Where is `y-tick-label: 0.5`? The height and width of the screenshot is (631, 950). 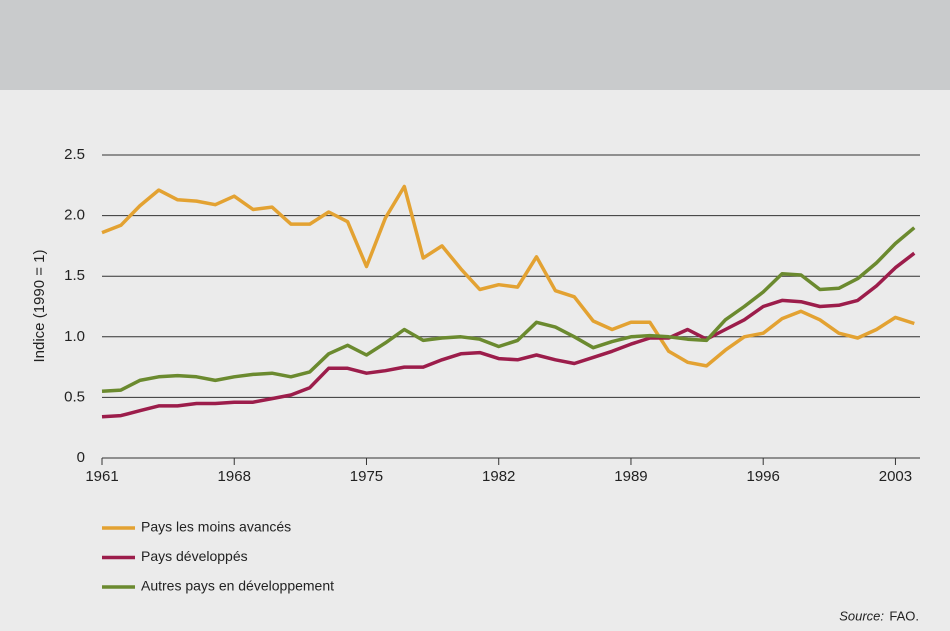 y-tick-label: 0.5 is located at coordinates (74, 396).